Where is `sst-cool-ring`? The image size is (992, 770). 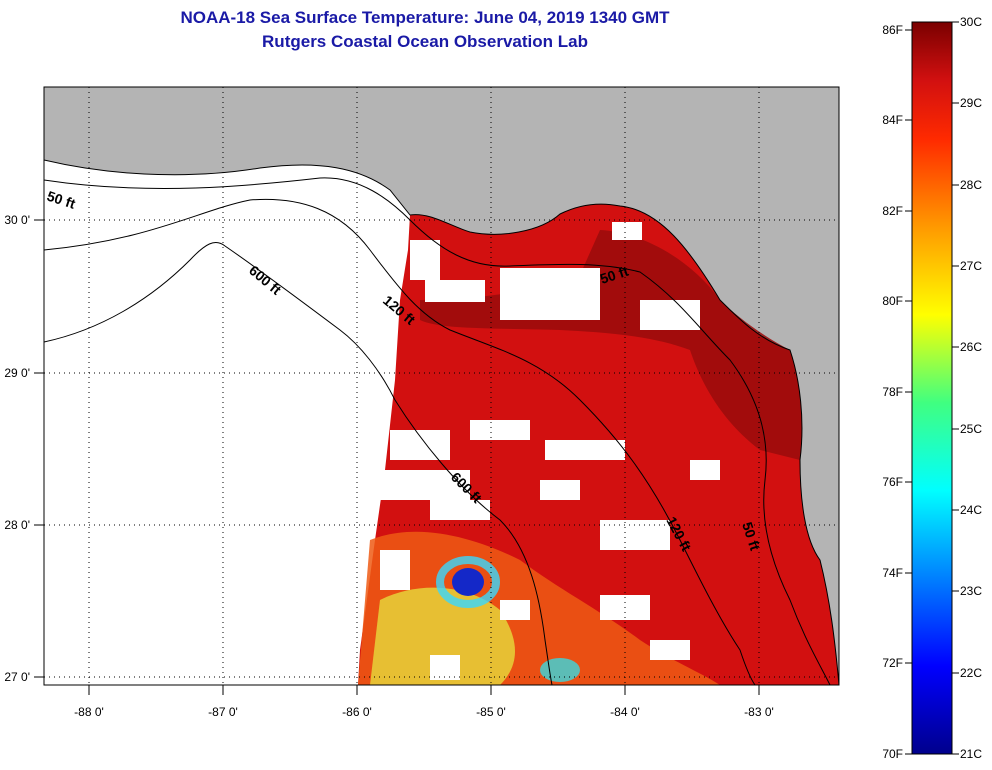 sst-cool-ring is located at coordinates (468, 582).